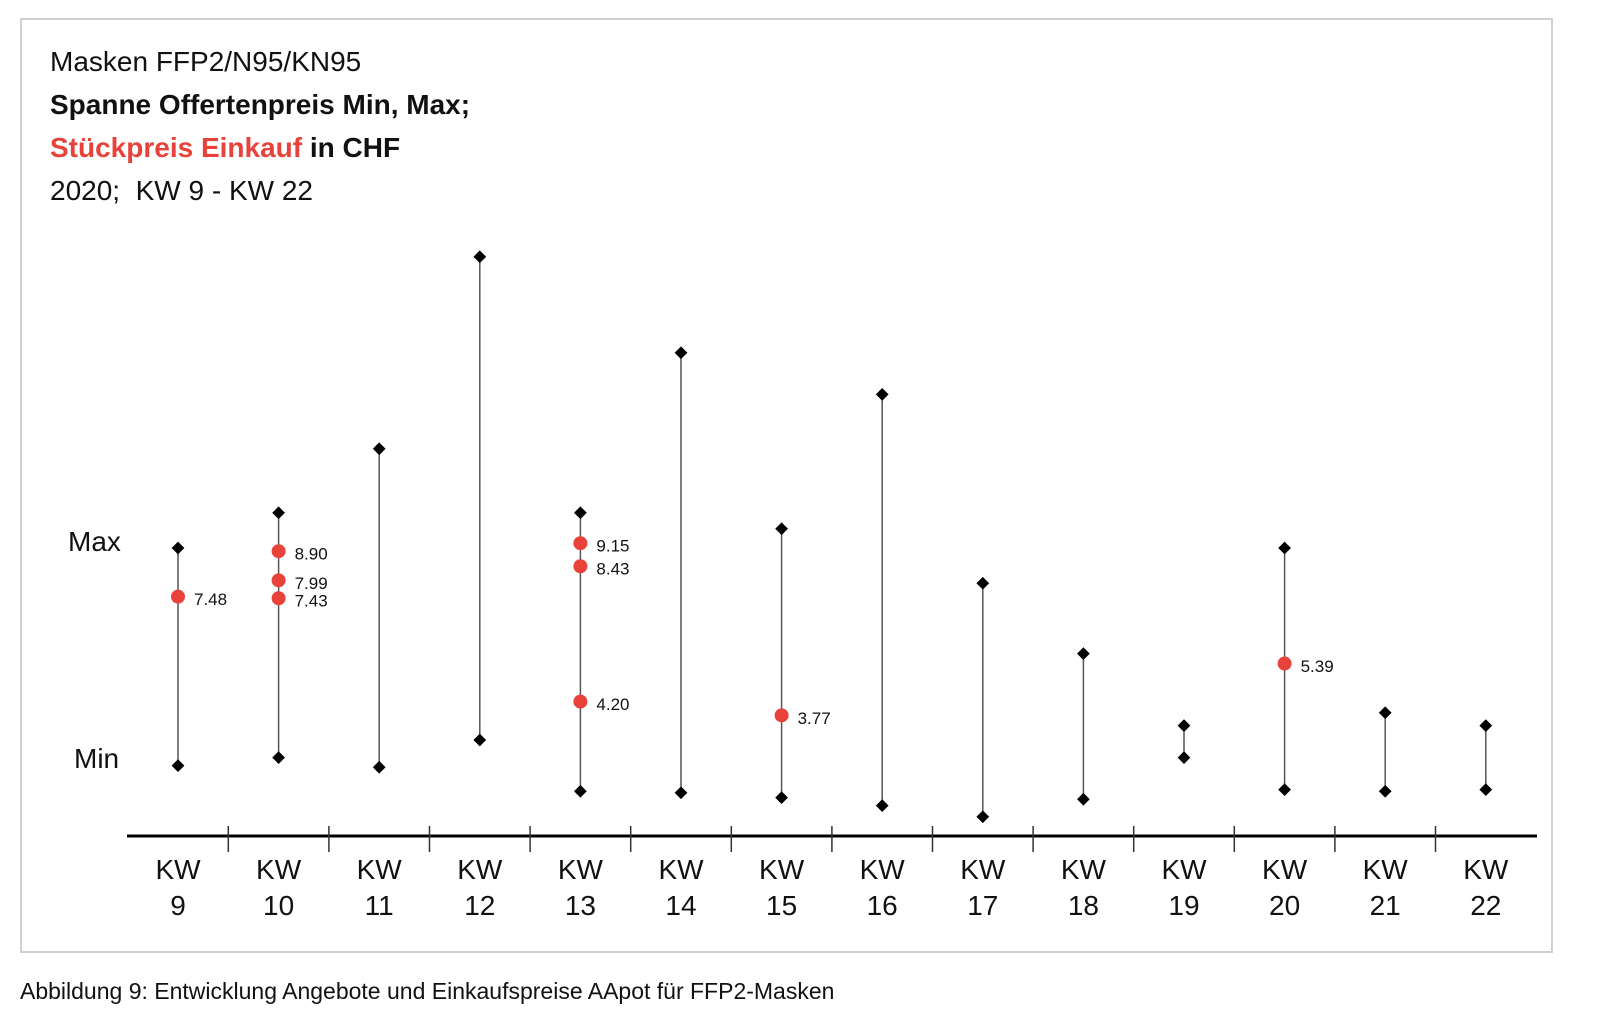 This screenshot has width=1600, height=1010. What do you see at coordinates (379, 887) in the screenshot?
I see `x-tick-label: KW 11` at bounding box center [379, 887].